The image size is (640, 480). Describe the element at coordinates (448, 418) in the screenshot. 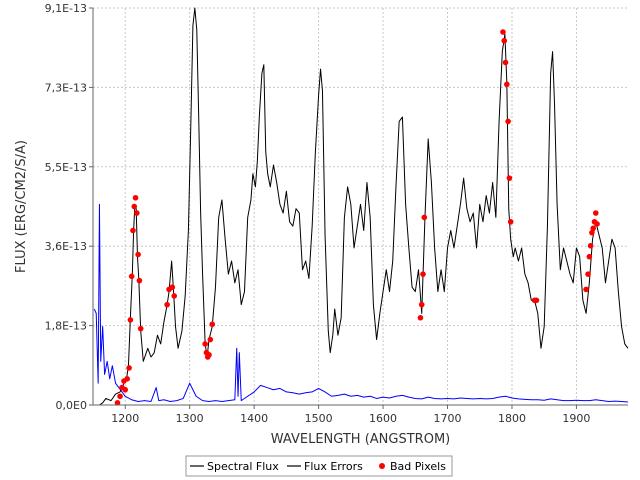

I see `x-tick-label: 1700` at that location.